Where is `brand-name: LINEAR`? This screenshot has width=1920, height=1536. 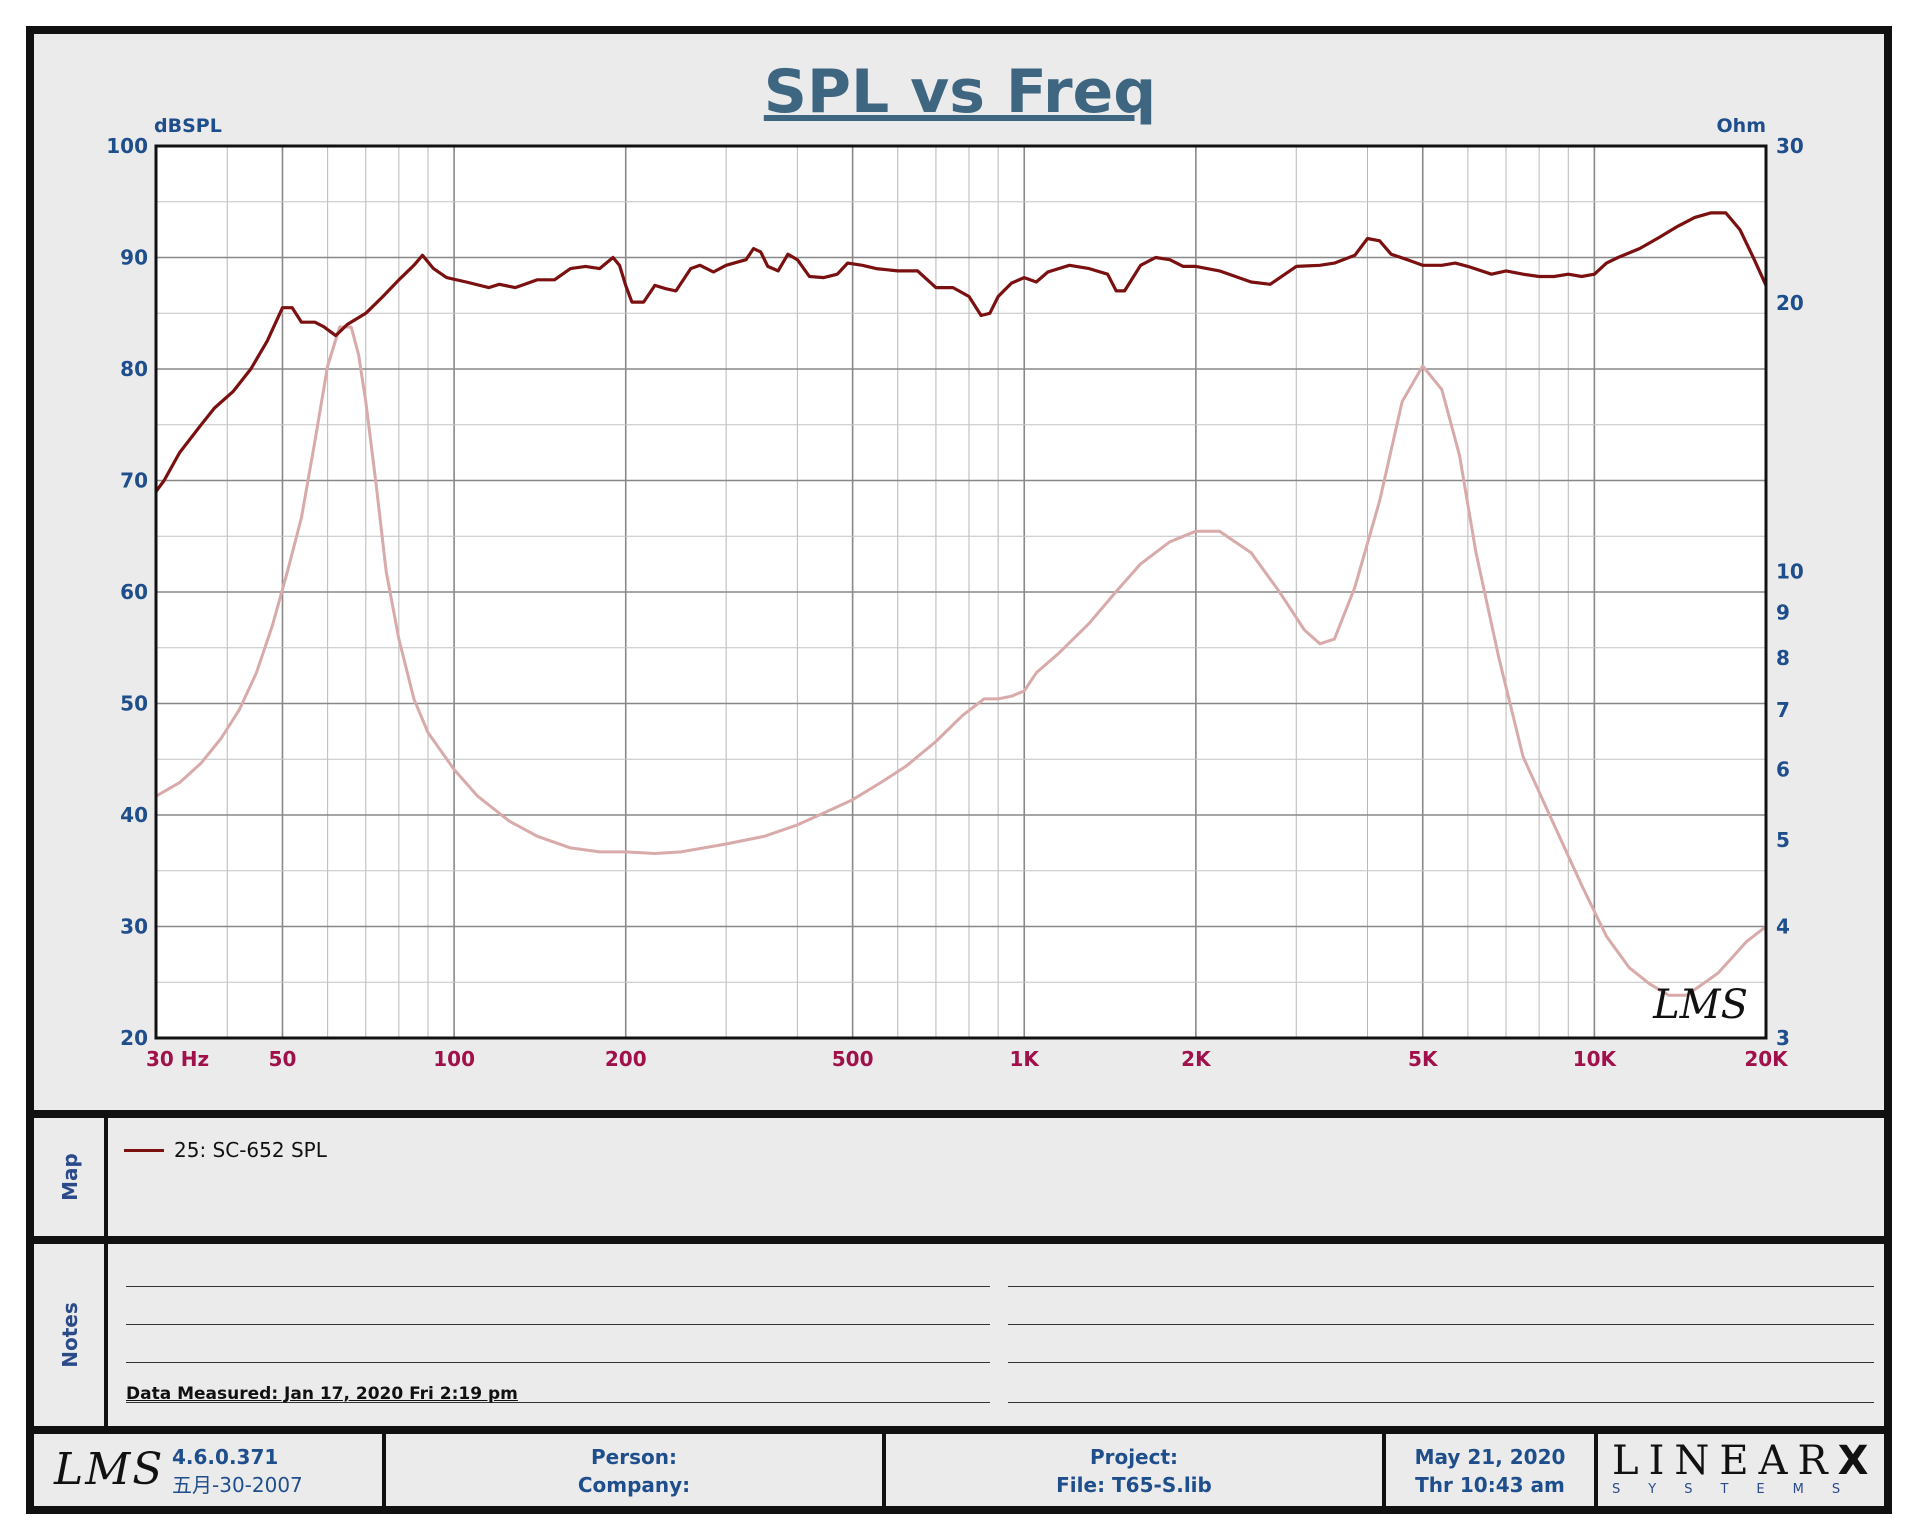
brand-name: LINEAR is located at coordinates (1725, 1461).